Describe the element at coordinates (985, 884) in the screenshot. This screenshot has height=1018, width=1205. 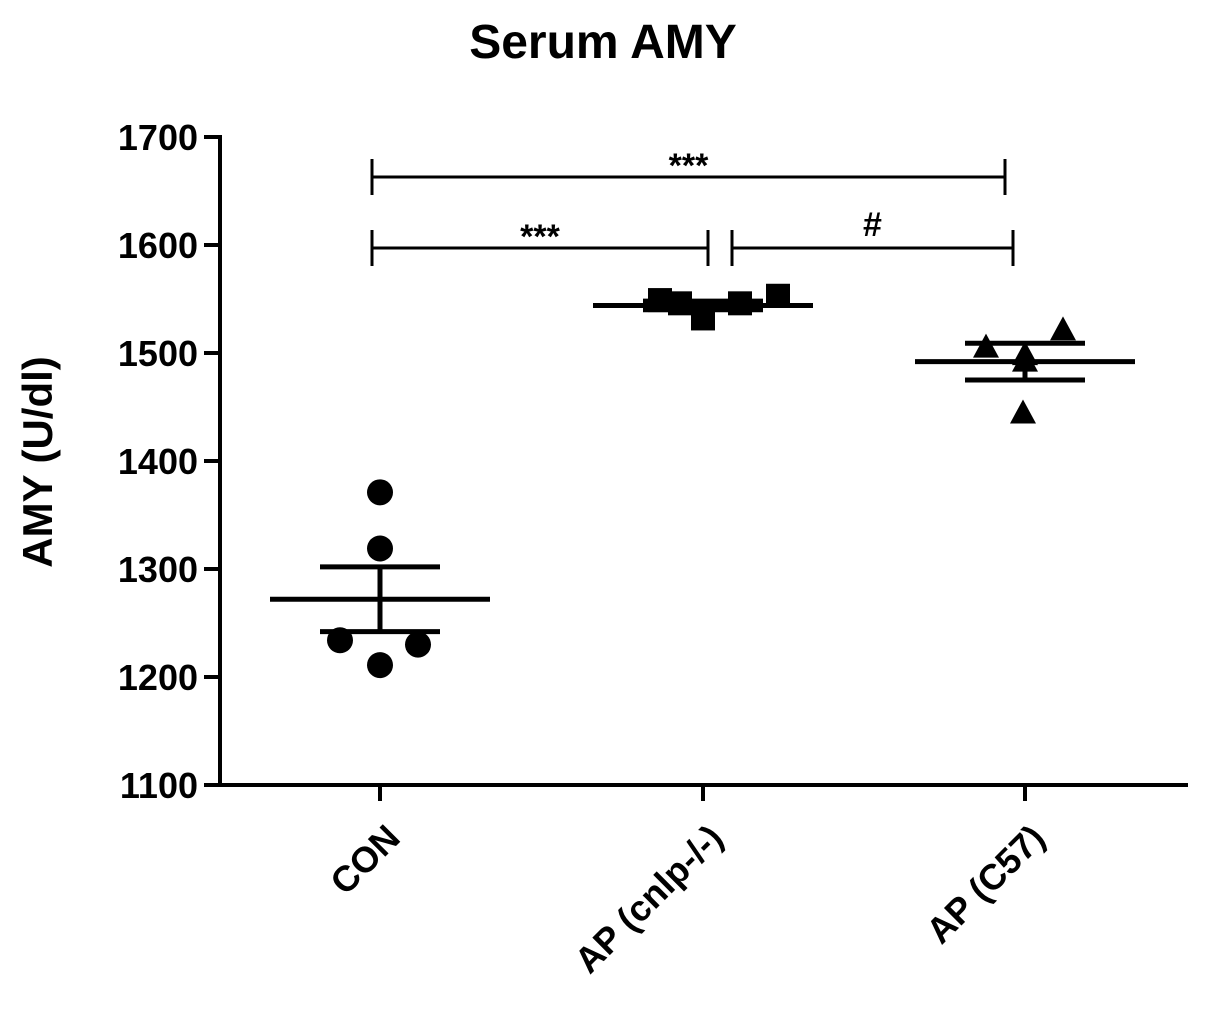
I see `x-tick-label: AP (C57)` at that location.